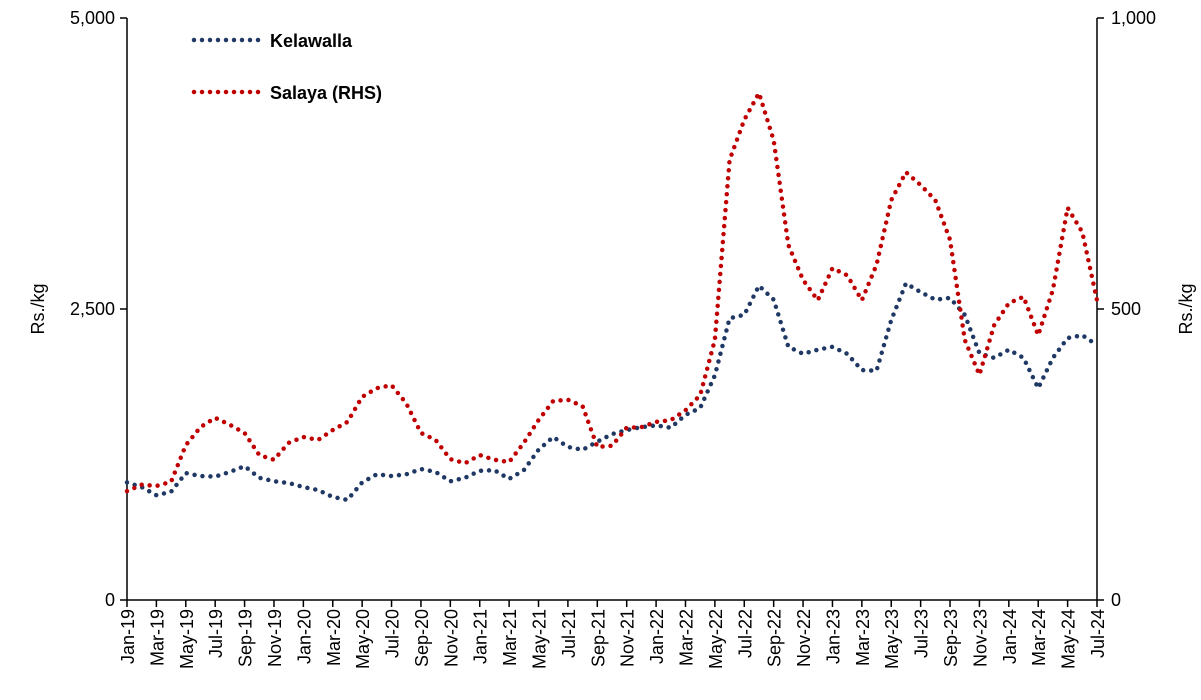 The height and width of the screenshot is (700, 1201). I want to click on x-tick-label: May-20, so click(363, 639).